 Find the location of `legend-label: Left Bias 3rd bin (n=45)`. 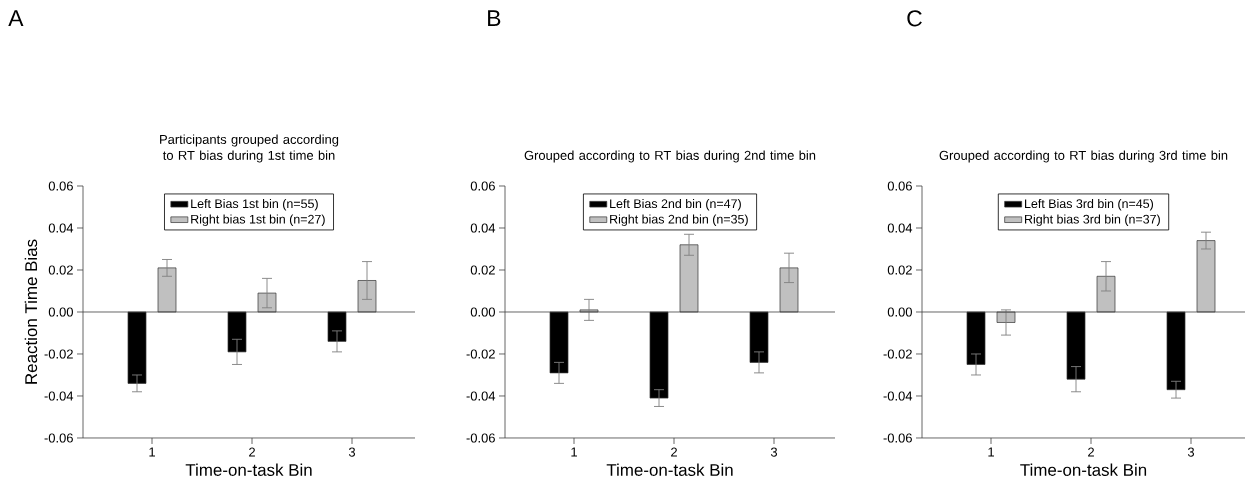

legend-label: Left Bias 3rd bin (n=45) is located at coordinates (1089, 204).